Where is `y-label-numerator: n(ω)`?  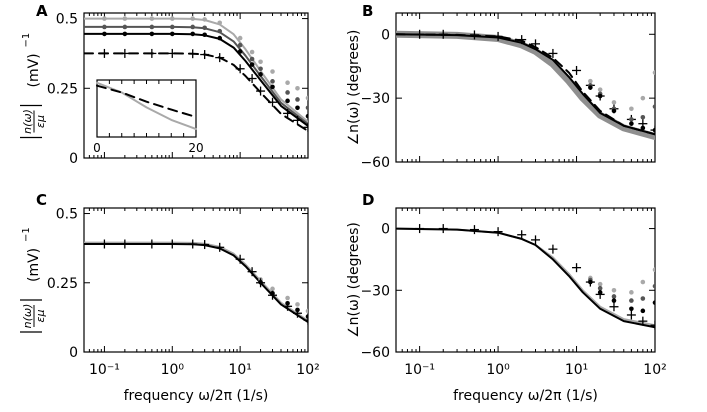
y-label-numerator: n(ω) is located at coordinates (27, 316).